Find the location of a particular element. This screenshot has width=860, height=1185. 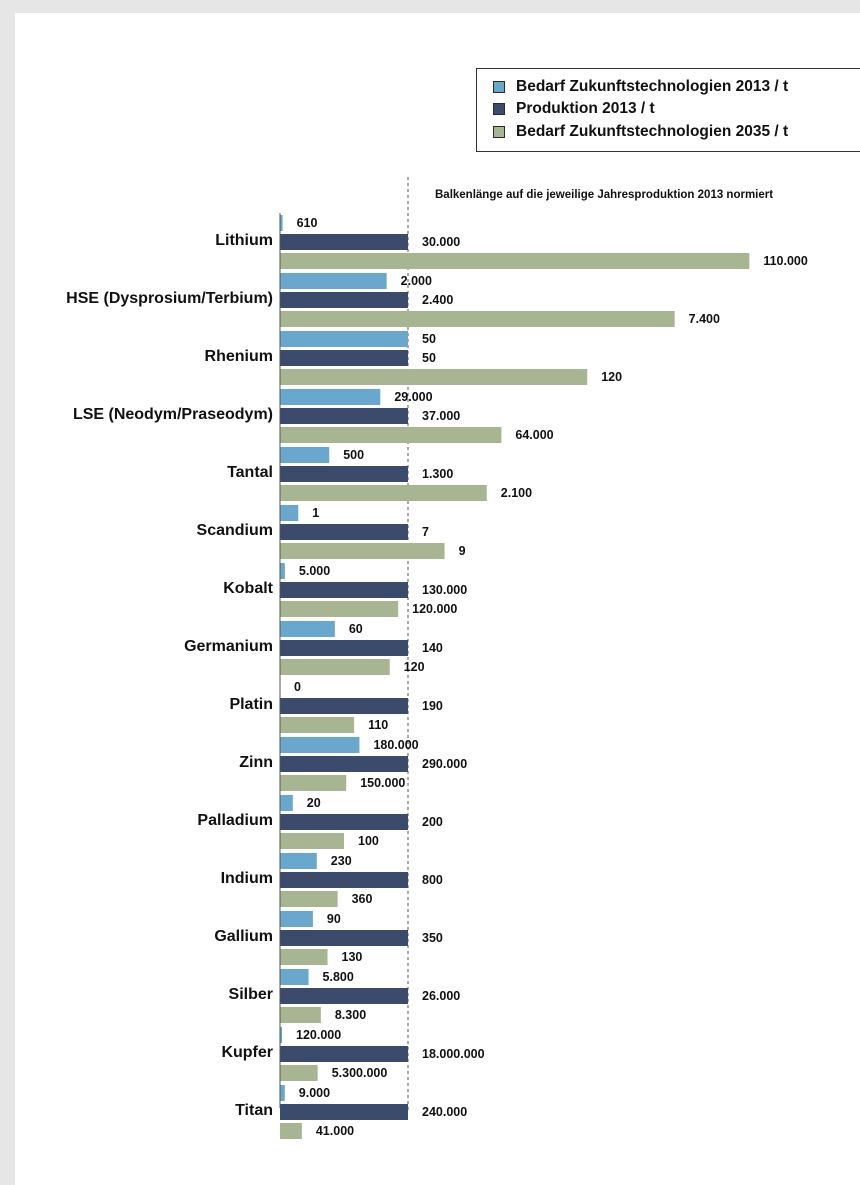

bar-produktion-2013-germanium is located at coordinates (344, 648).